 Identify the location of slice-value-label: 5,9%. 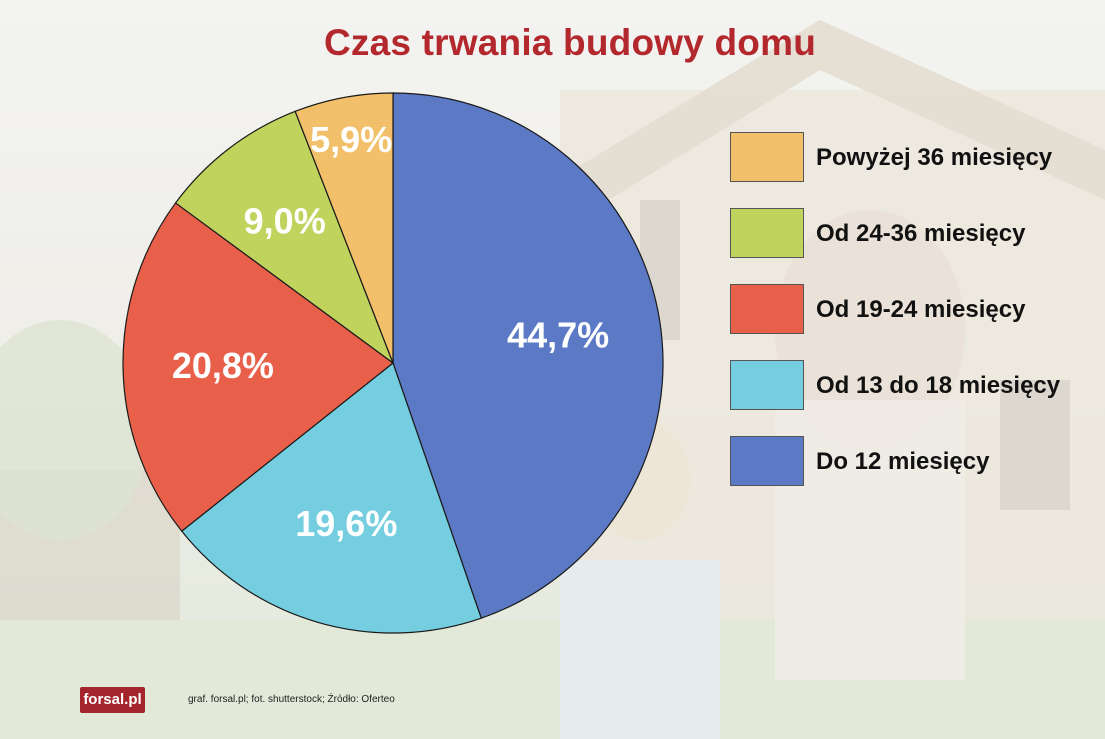
(351, 139).